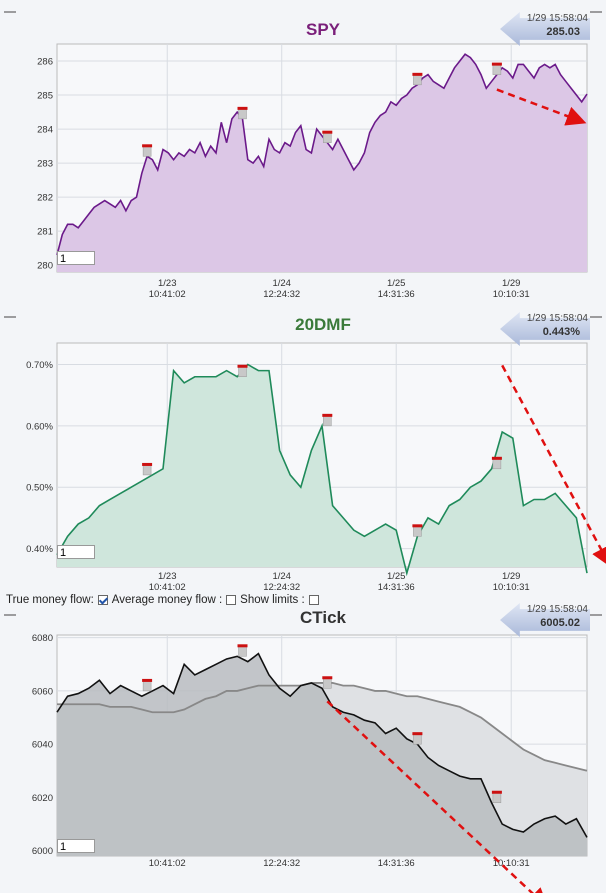  What do you see at coordinates (561, 332) in the screenshot?
I see `dmf-flag-value: 0.443%` at bounding box center [561, 332].